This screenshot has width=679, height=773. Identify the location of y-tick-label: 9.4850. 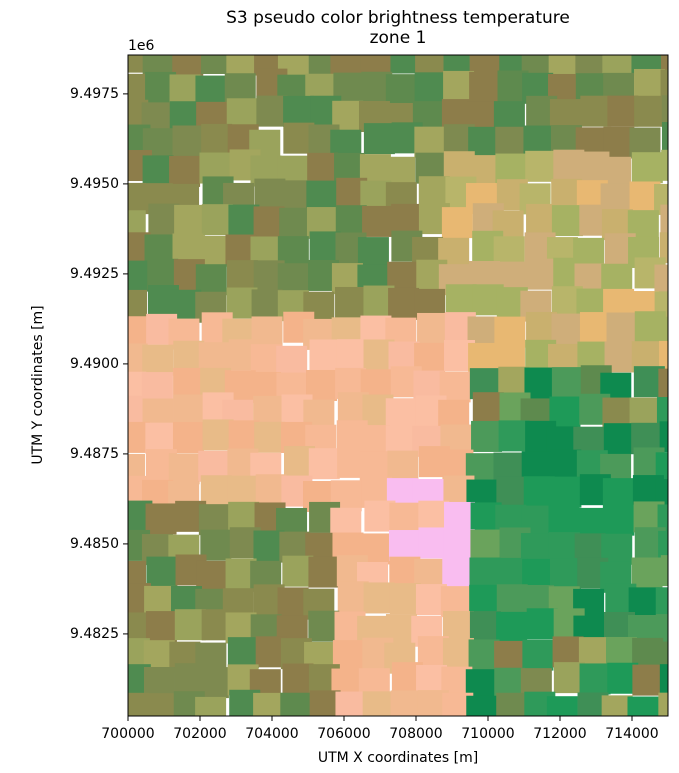
(94, 544).